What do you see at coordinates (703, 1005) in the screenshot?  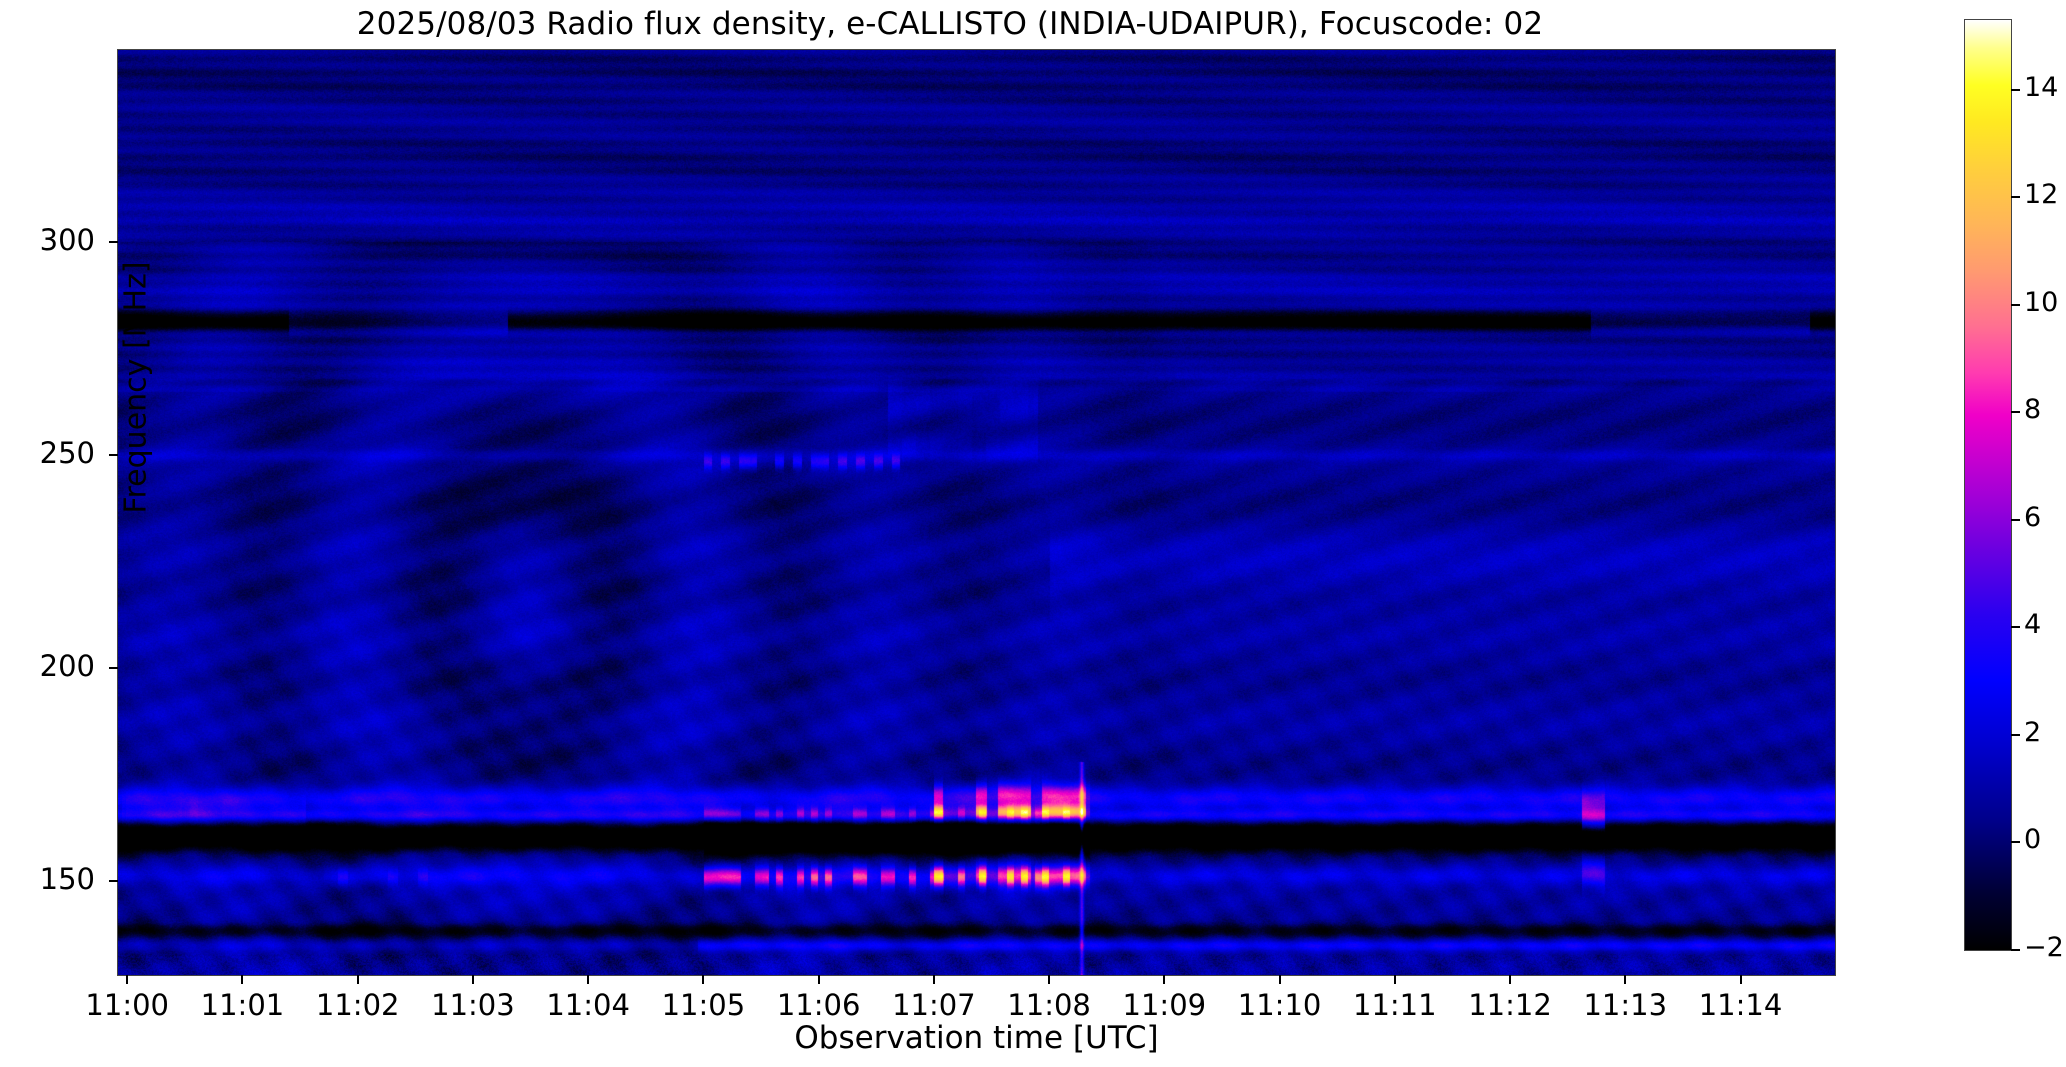 I see `x-tick-label: 11:05` at bounding box center [703, 1005].